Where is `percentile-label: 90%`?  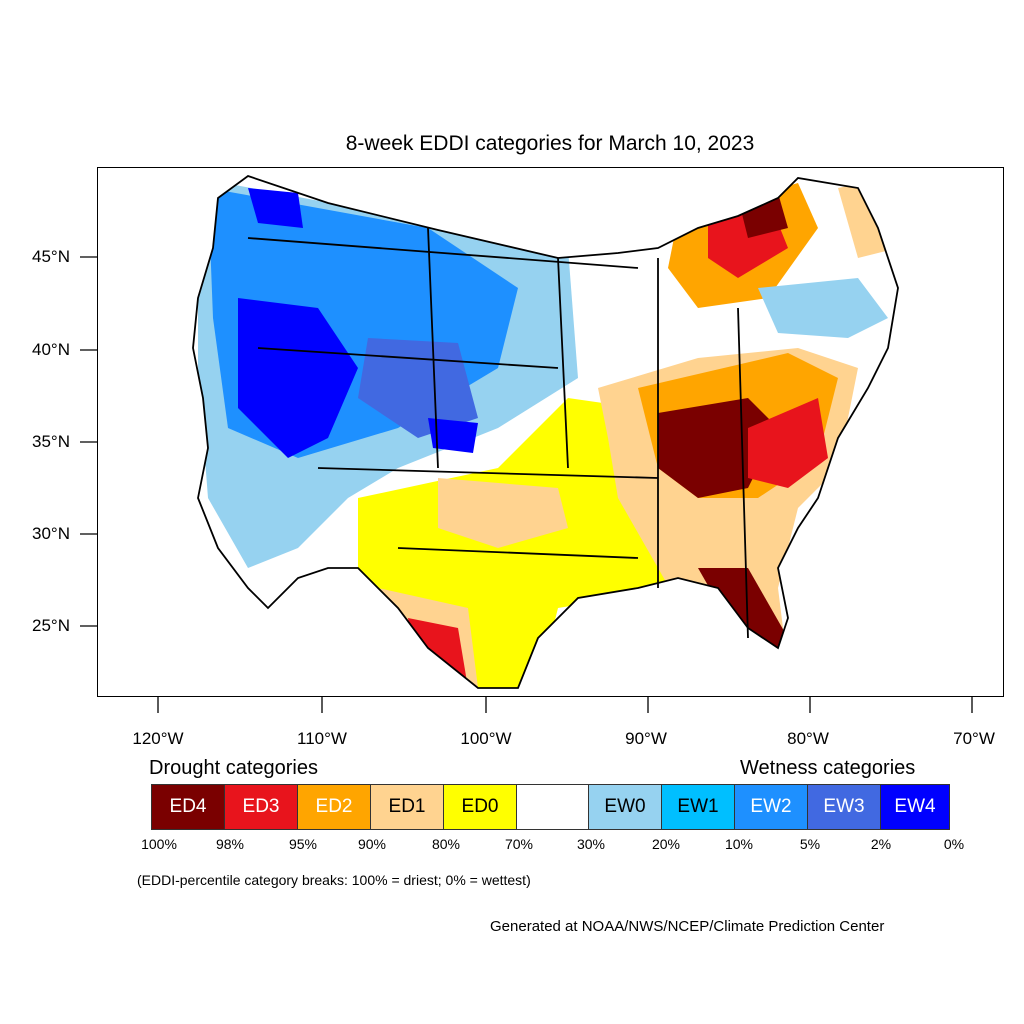 percentile-label: 90% is located at coordinates (372, 844).